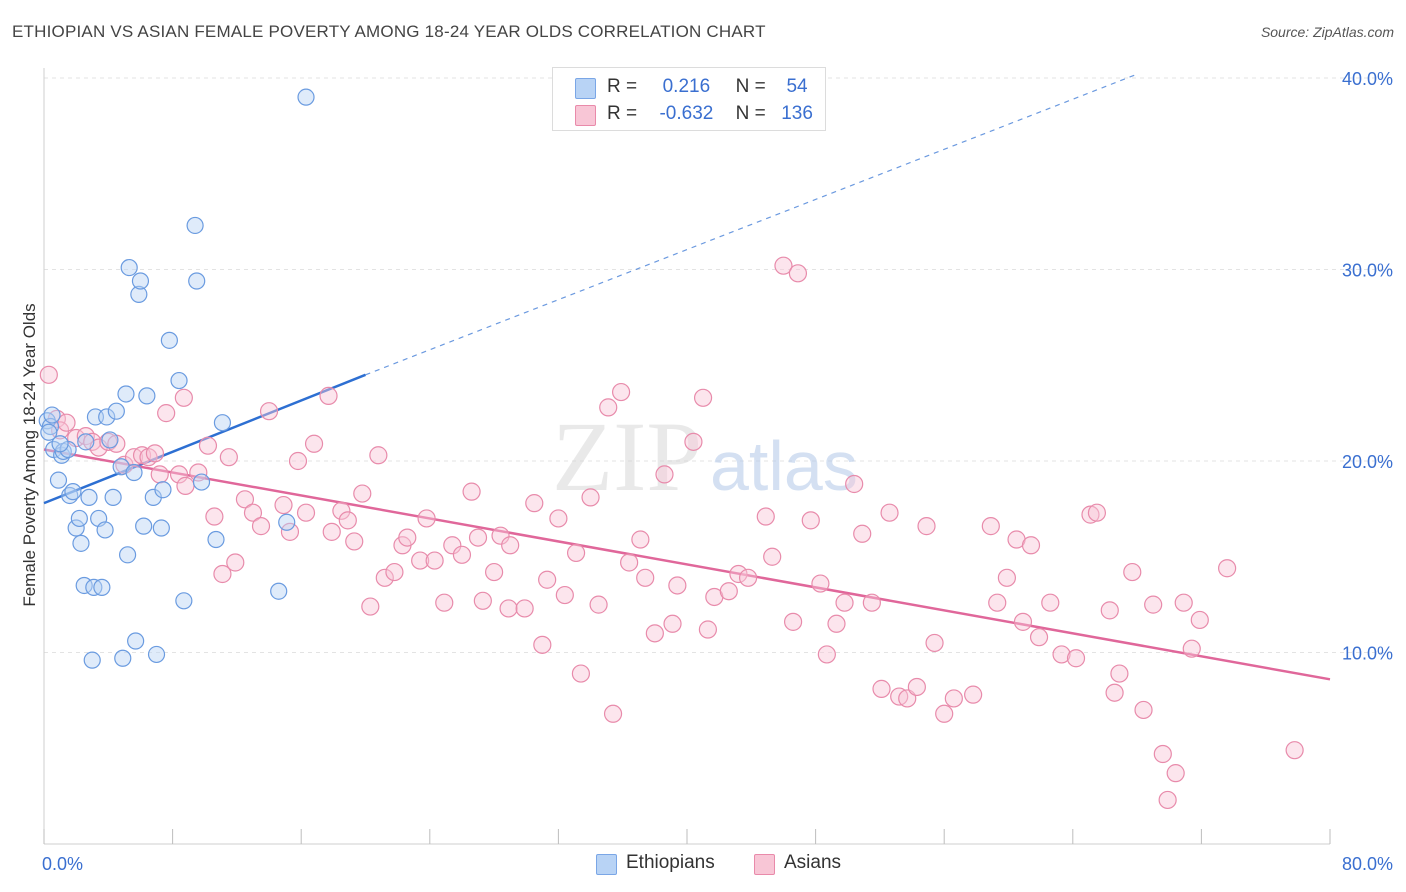  I want to click on r-label: R =, so click(622, 86).